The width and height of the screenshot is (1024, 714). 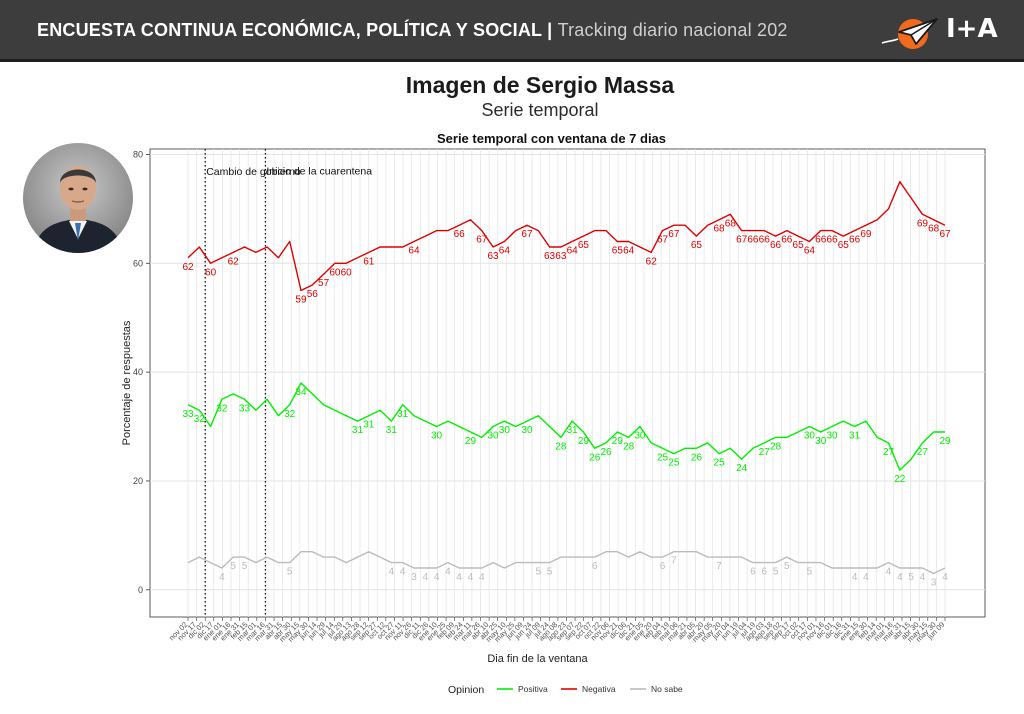 I want to click on header-subtitle: Tracking diario nacional 202, so click(x=672, y=30).